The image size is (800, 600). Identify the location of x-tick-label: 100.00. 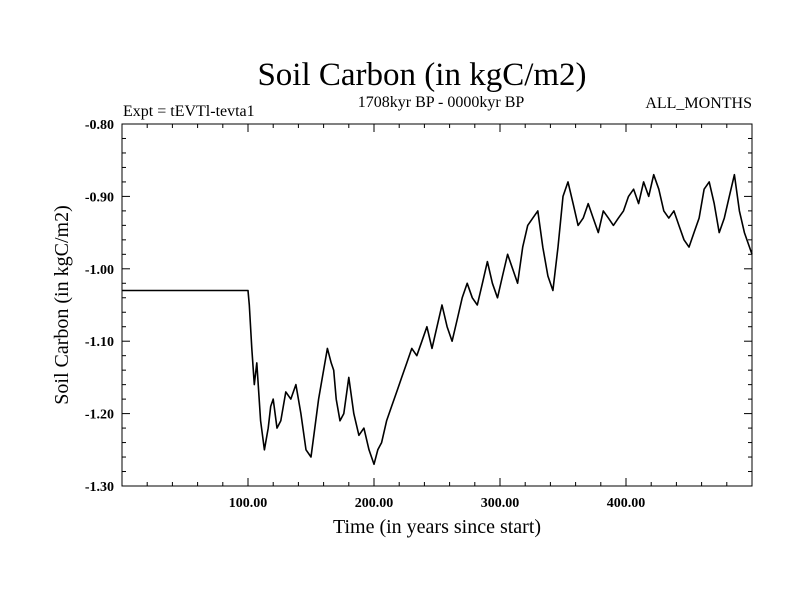
(248, 503).